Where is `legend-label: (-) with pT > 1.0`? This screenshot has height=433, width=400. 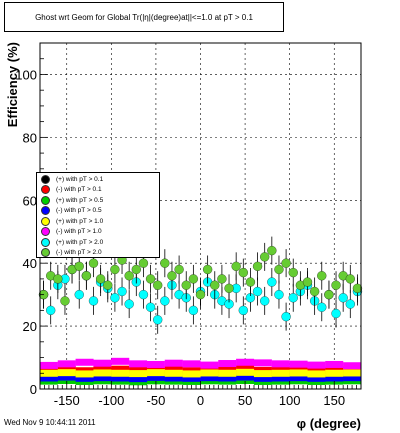 legend-label: (-) with pT > 1.0 is located at coordinates (79, 232).